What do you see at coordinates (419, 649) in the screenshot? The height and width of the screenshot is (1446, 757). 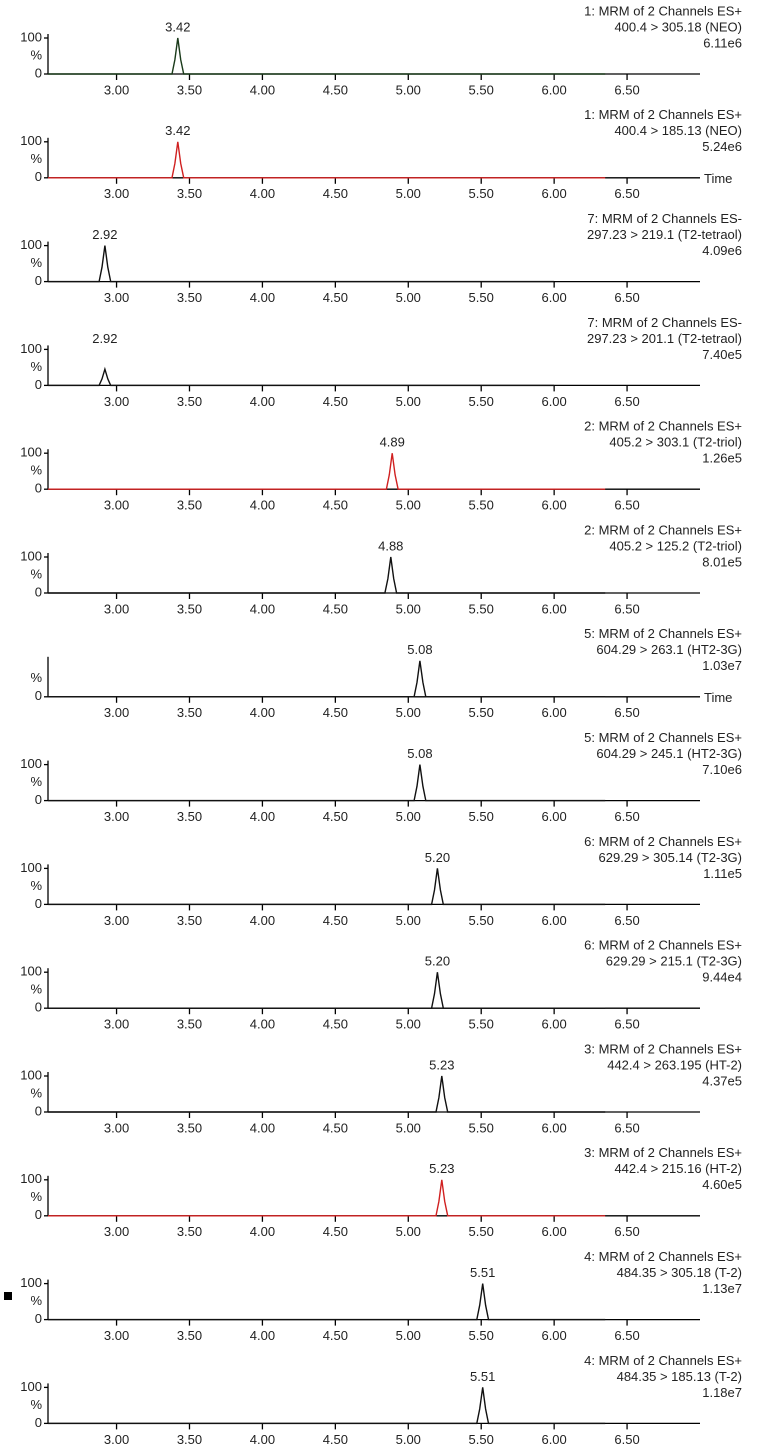 I see `peak-label: 5.08` at bounding box center [419, 649].